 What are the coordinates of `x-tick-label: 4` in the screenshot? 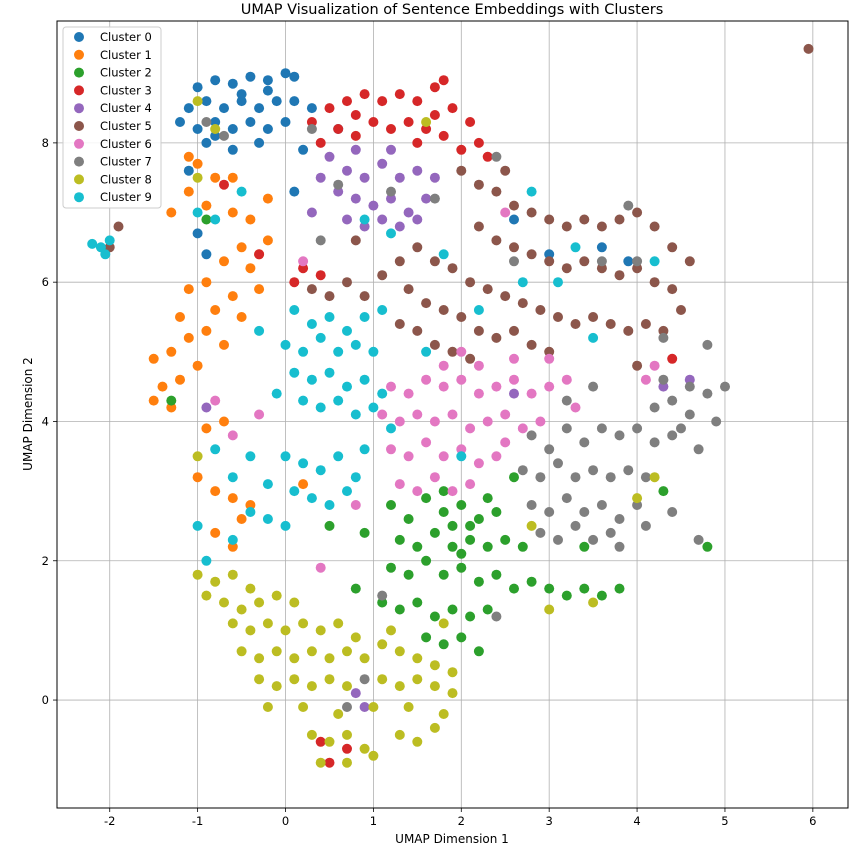 It's located at (636, 821).